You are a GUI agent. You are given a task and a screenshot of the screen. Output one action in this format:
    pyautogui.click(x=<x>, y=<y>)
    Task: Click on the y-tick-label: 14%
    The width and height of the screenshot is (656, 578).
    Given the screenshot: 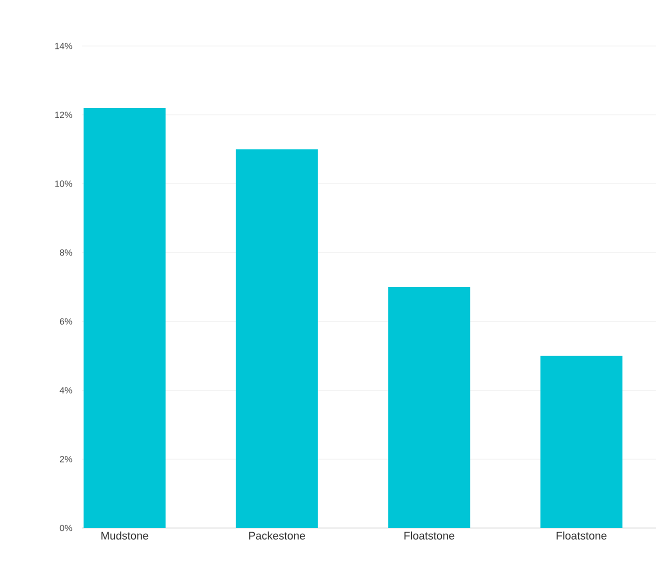 What is the action you would take?
    pyautogui.click(x=63, y=46)
    